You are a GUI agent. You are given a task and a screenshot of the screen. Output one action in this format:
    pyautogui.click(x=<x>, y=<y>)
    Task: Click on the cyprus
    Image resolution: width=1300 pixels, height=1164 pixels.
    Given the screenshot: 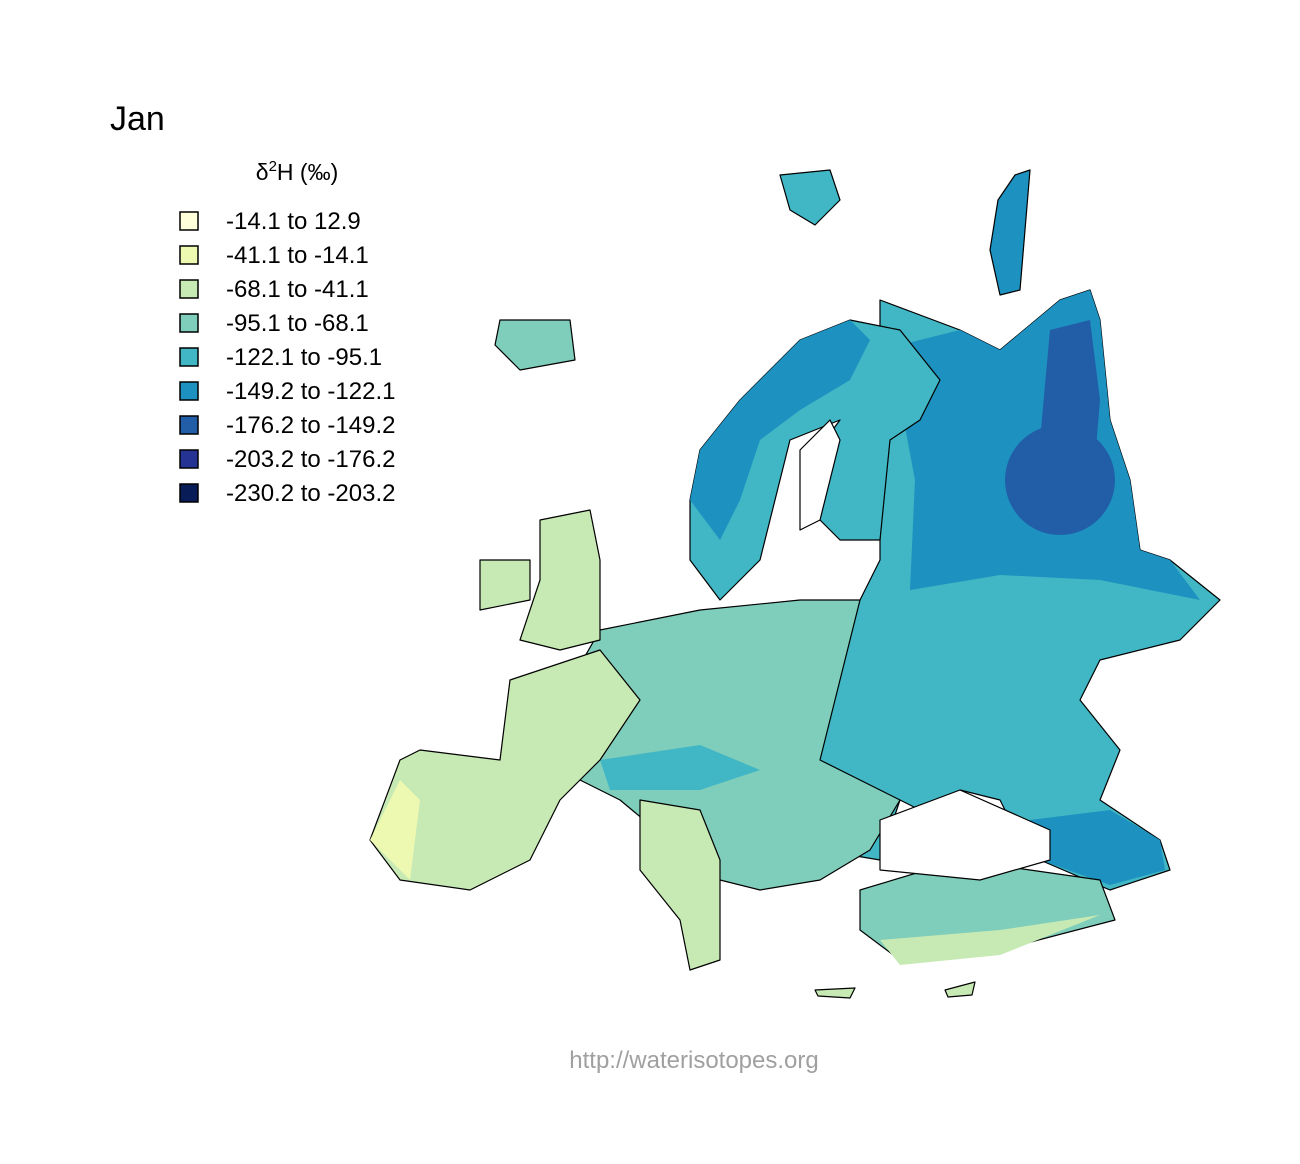 What is the action you would take?
    pyautogui.click(x=960, y=989)
    